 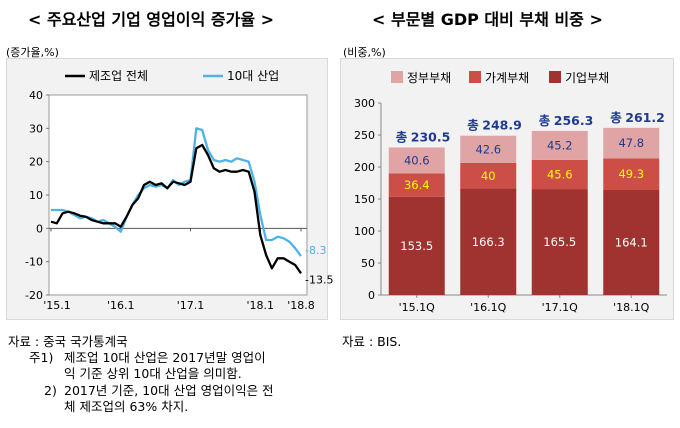 What do you see at coordinates (431, 136) in the screenshot?
I see `total-value-label: 230.5` at bounding box center [431, 136].